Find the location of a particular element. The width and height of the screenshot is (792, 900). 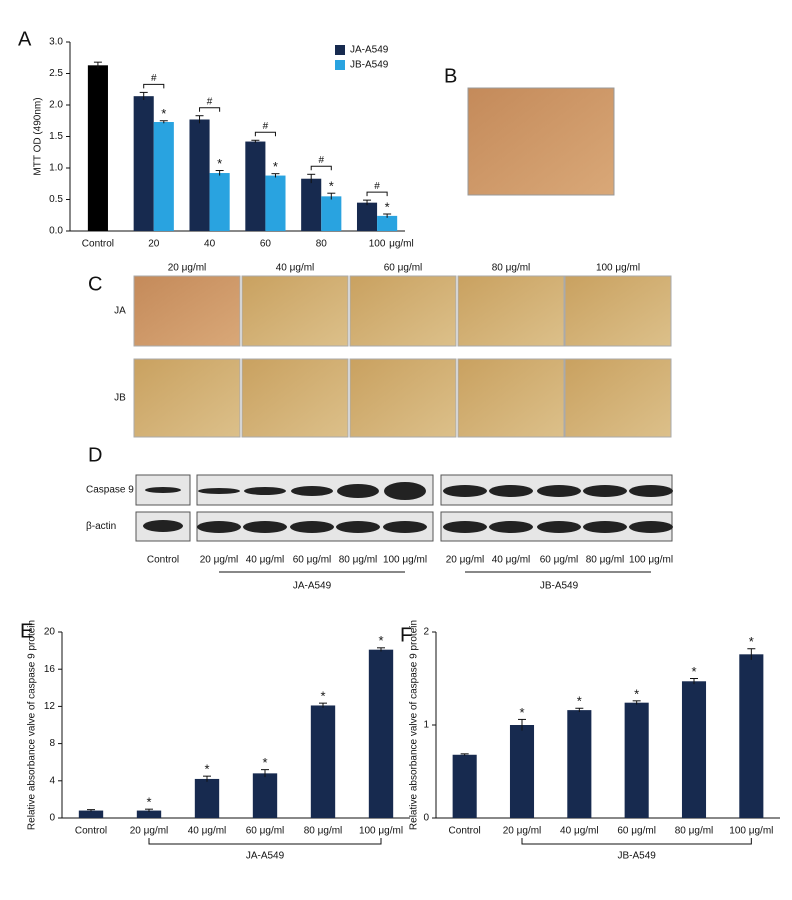

y-tick-label: 0 is located at coordinates (426, 818).